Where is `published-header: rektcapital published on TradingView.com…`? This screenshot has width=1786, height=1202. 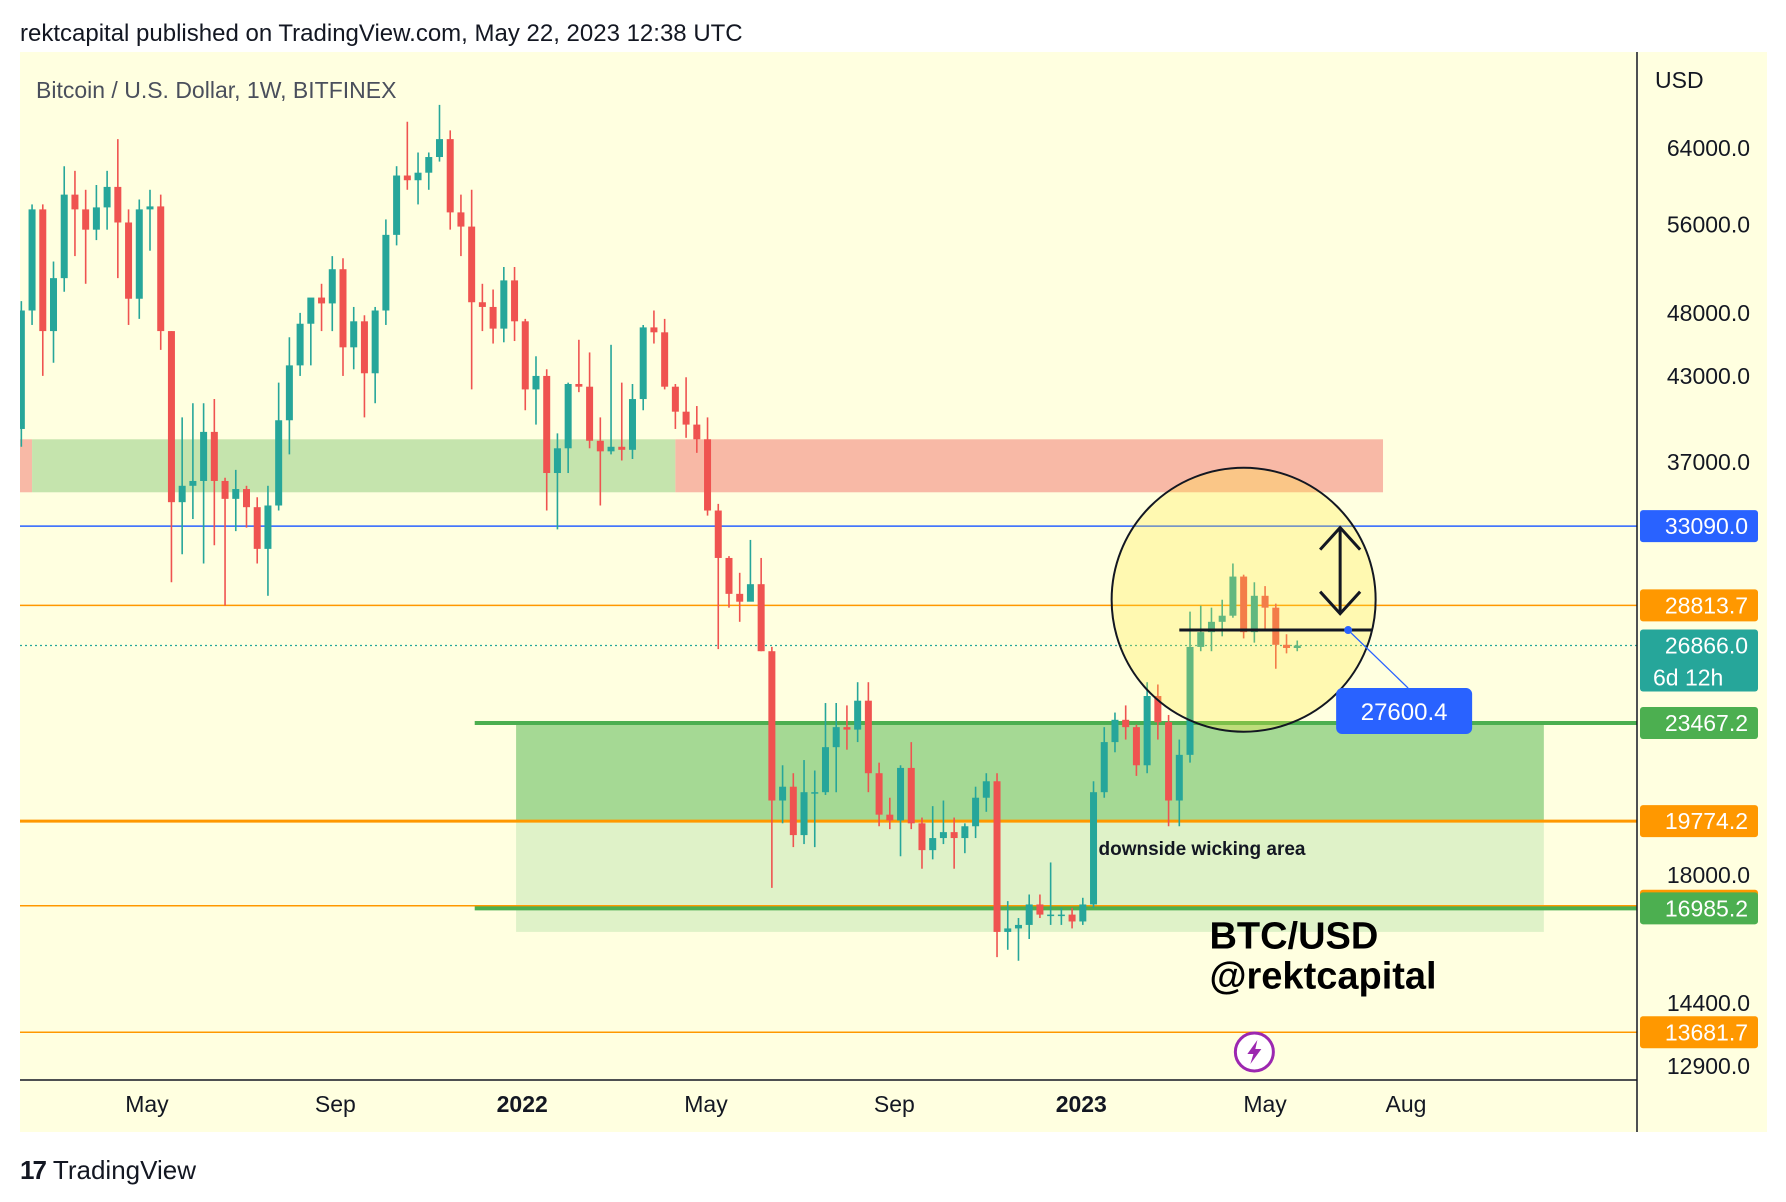
published-header: rektcapital published on TradingView.com… is located at coordinates (381, 33).